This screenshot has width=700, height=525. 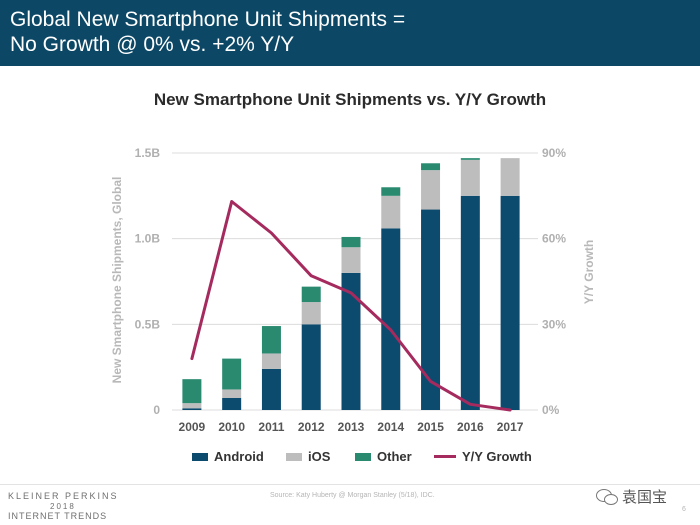 What do you see at coordinates (294, 456) in the screenshot?
I see `legend-swatch-ios` at bounding box center [294, 456].